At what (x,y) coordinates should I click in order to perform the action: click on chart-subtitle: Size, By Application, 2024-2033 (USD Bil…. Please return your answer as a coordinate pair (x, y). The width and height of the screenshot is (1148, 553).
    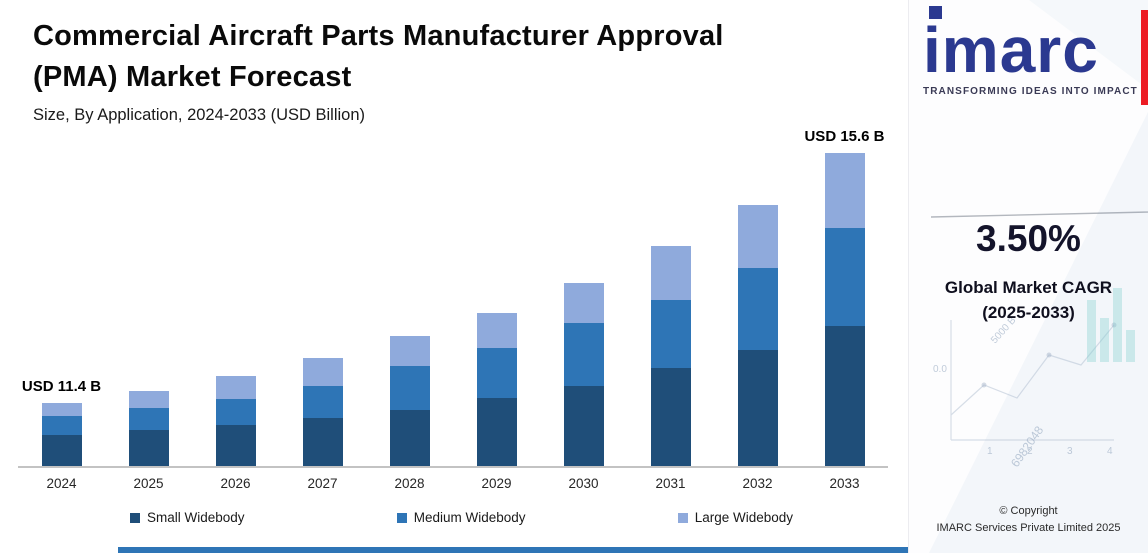
    Looking at the image, I should click on (199, 115).